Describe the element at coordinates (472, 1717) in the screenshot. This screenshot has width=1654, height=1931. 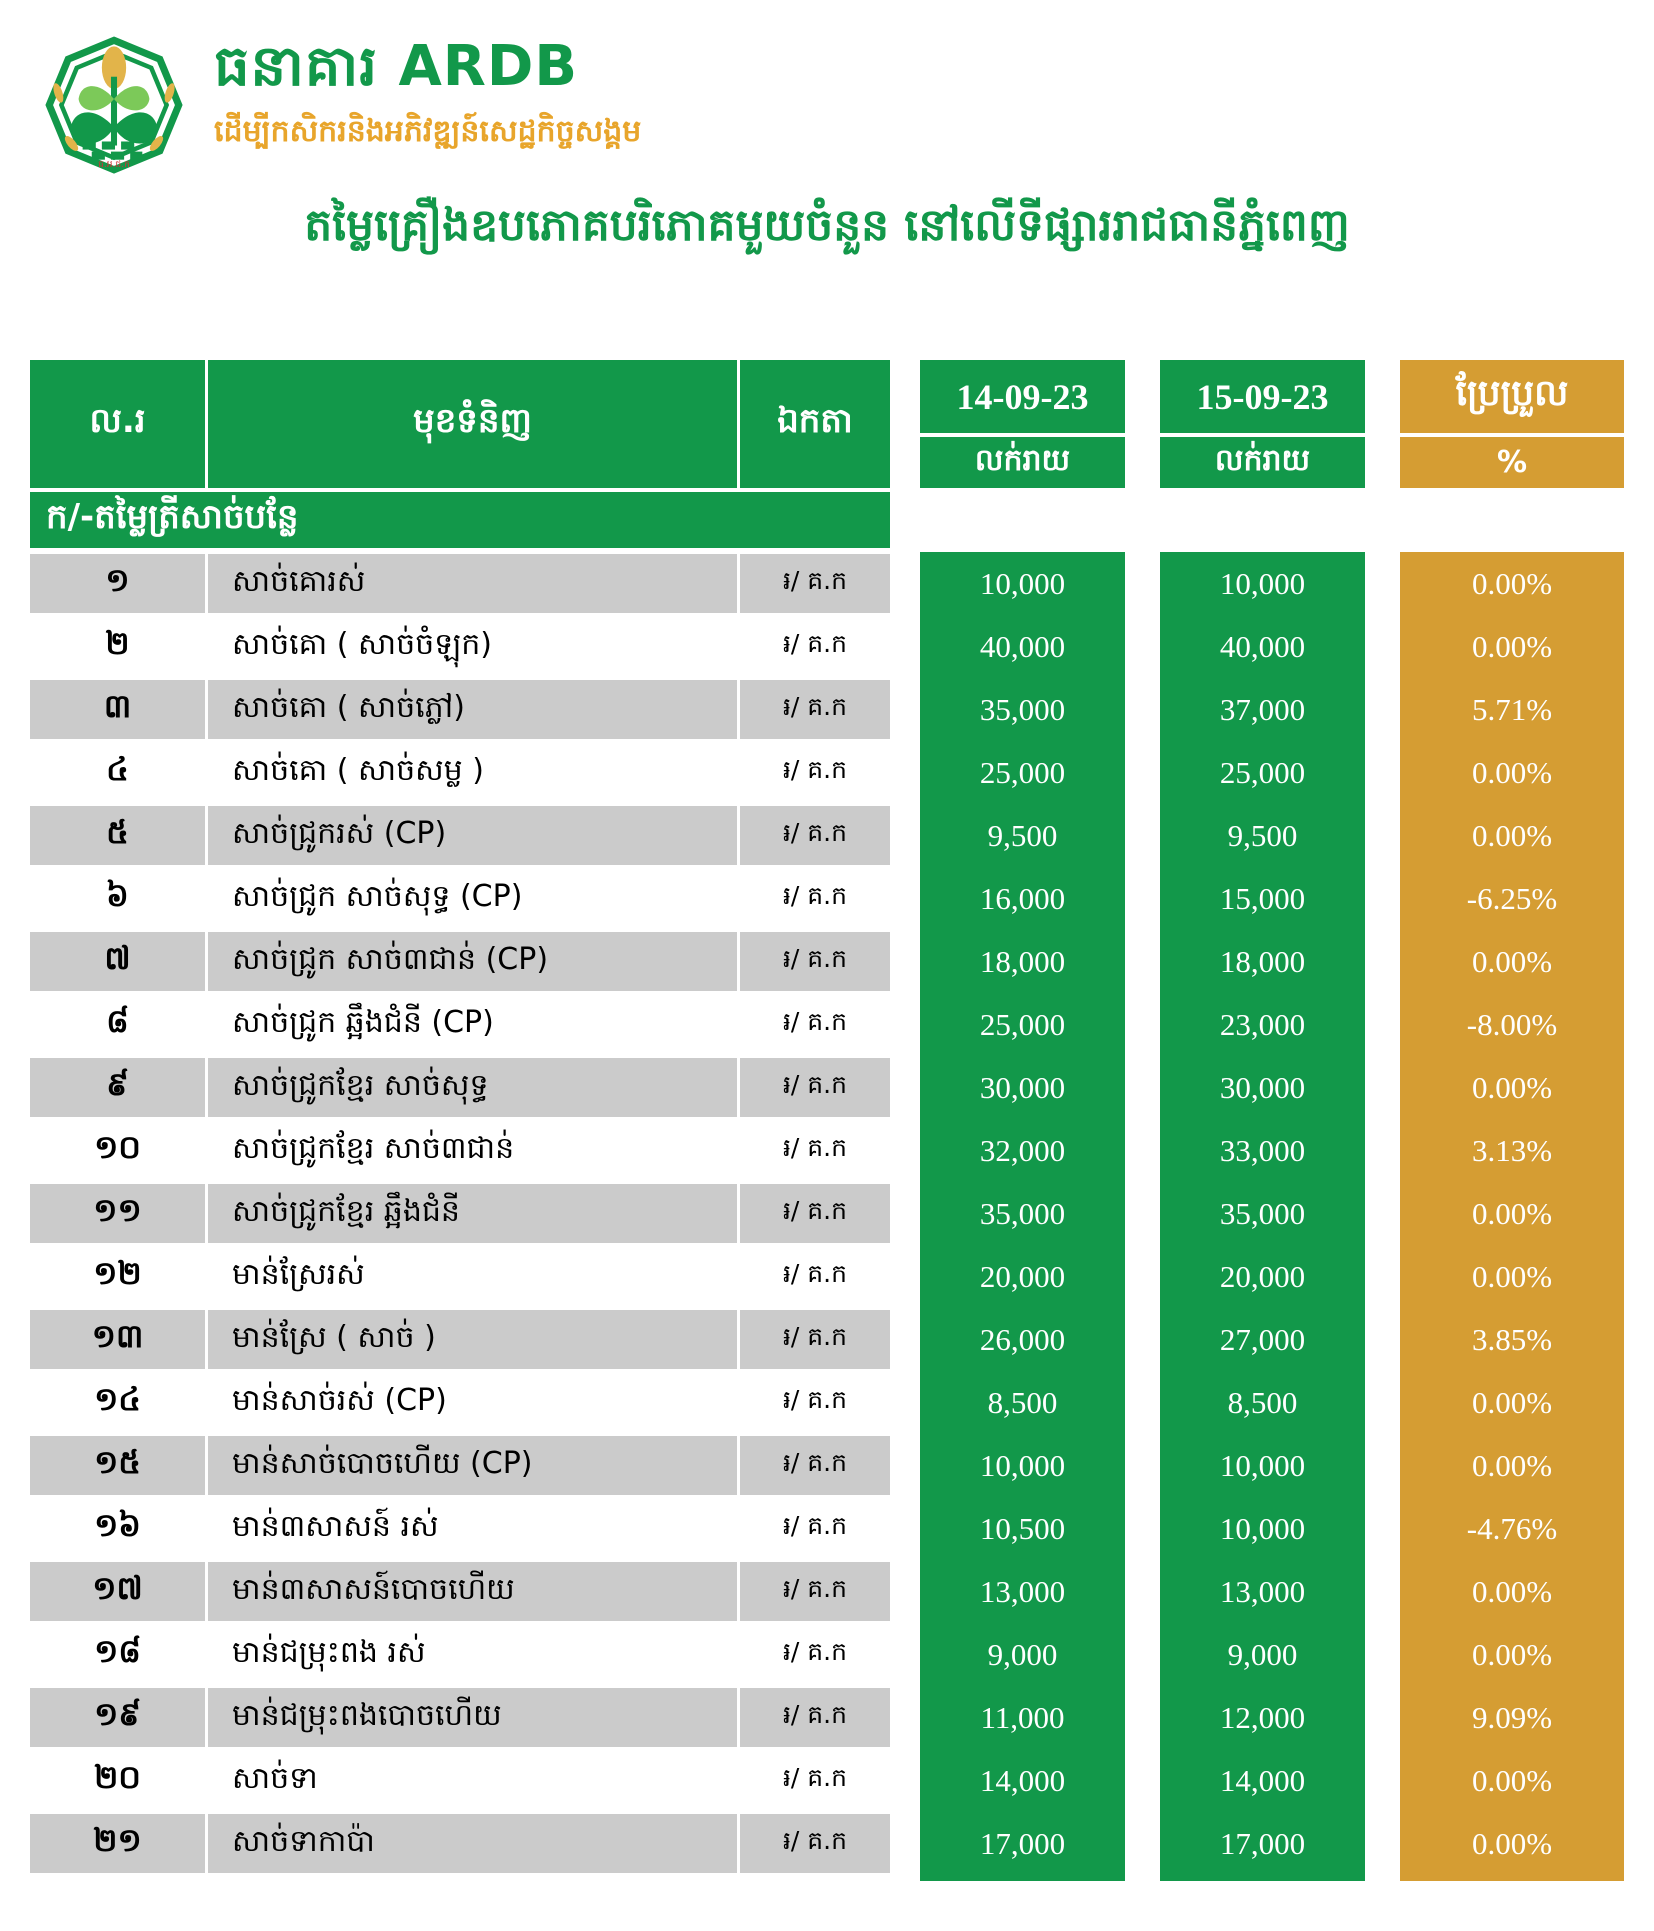
I see `row-item-name: មាន់ជម្រុះពងបោចហើយ` at that location.